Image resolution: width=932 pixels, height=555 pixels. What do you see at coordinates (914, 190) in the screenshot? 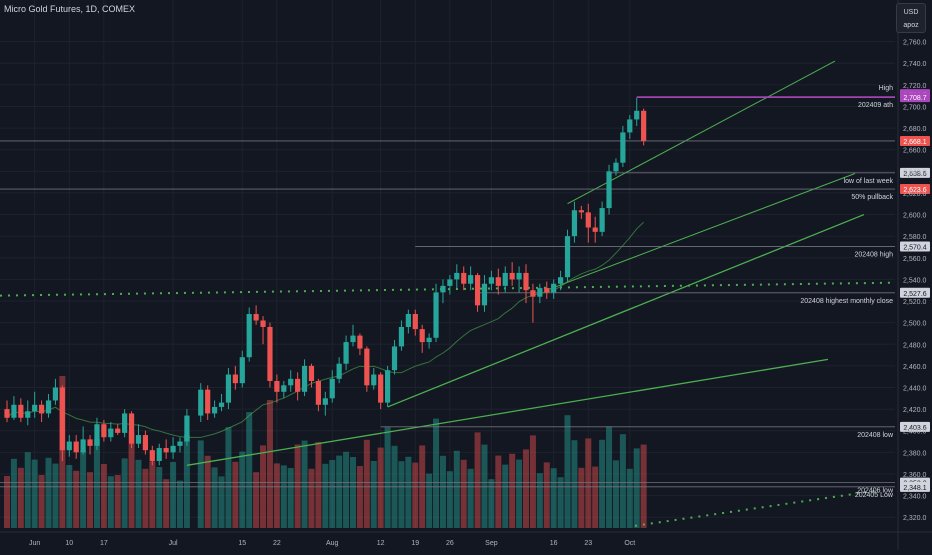
I see `price-tag-text: 2,623.6` at bounding box center [914, 190].